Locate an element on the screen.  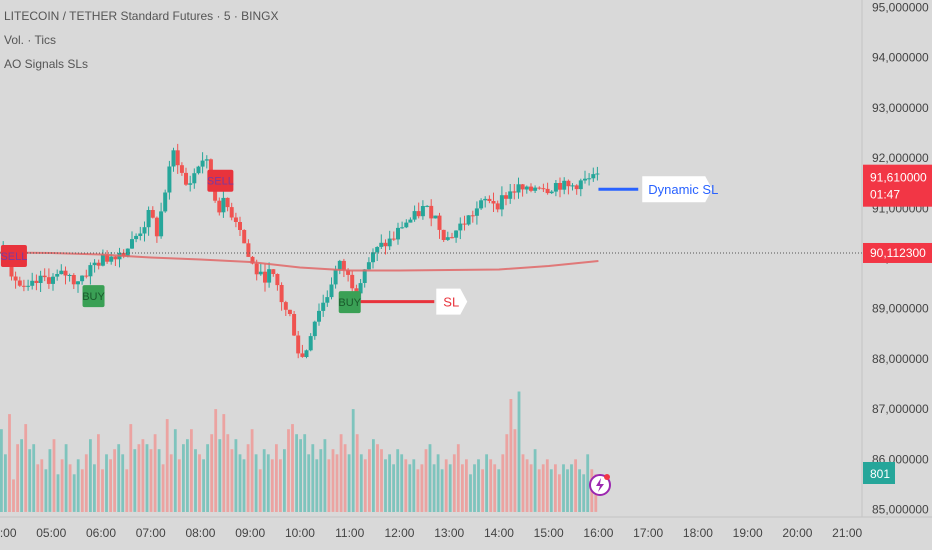
volume-legend: Vol. · Tics is located at coordinates (30, 40).